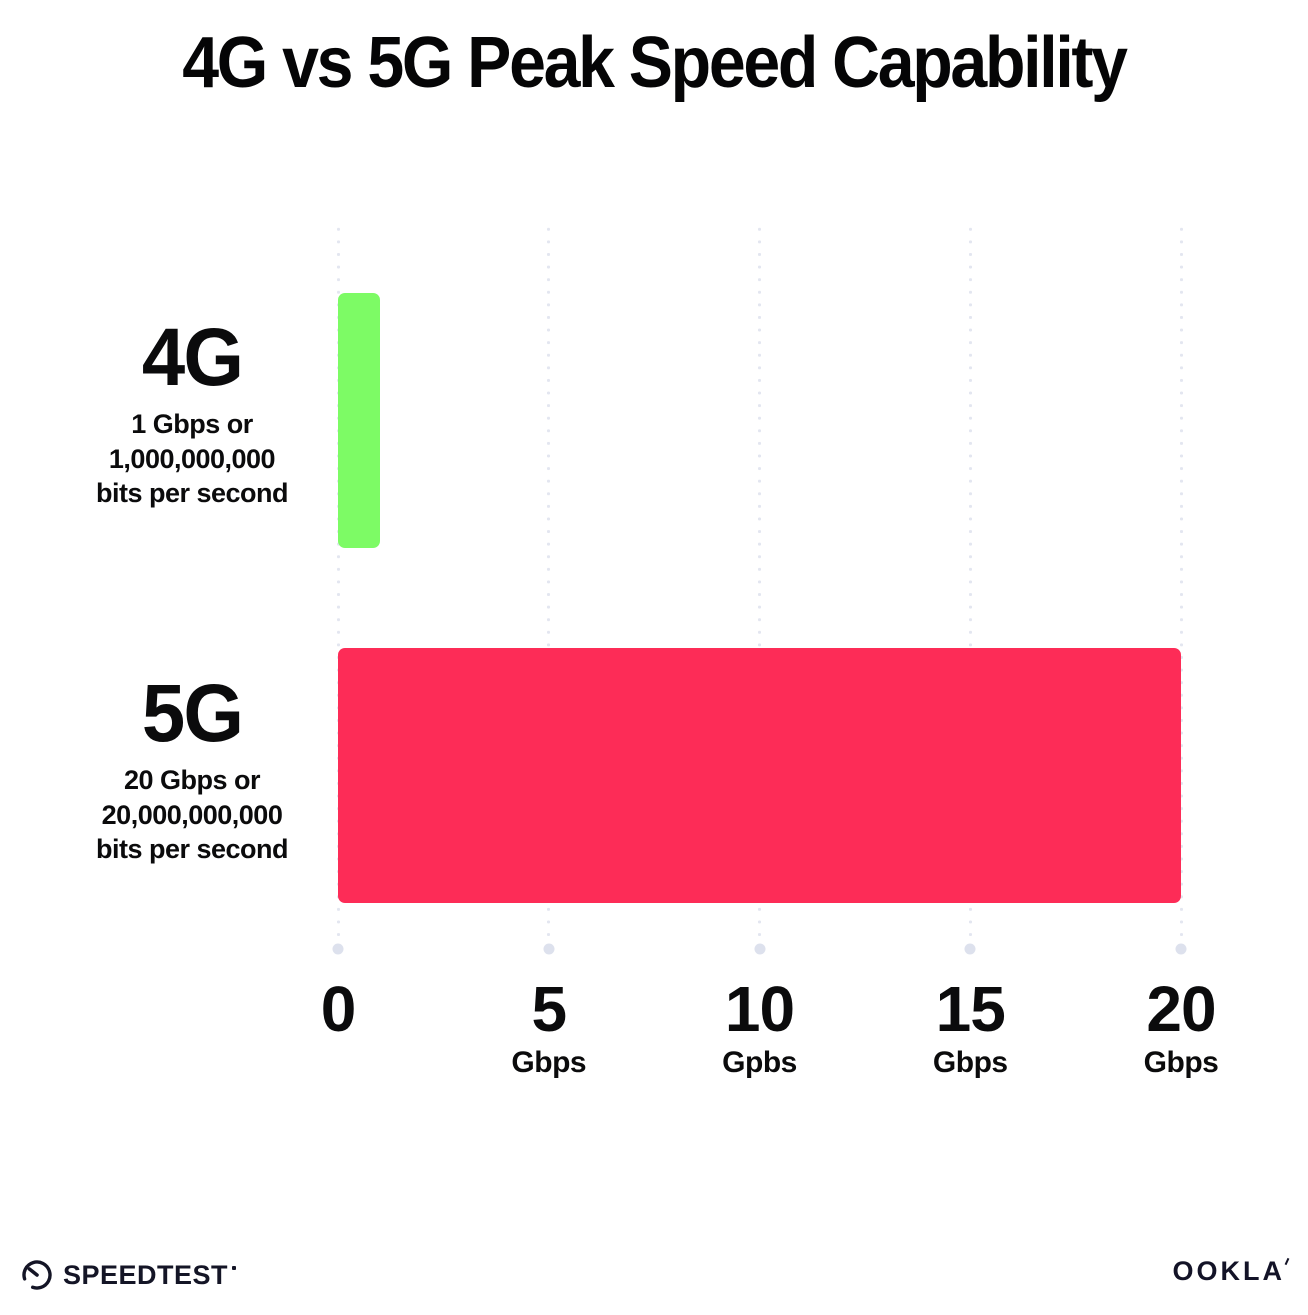  I want to click on x-tick-20: 20 Gbps, so click(1181, 1027).